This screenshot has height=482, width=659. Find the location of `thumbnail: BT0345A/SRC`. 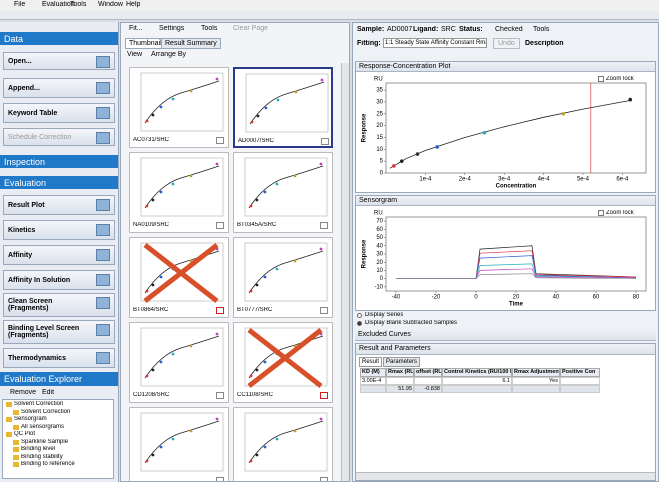

thumbnail: BT0345A/SRC is located at coordinates (283, 192).